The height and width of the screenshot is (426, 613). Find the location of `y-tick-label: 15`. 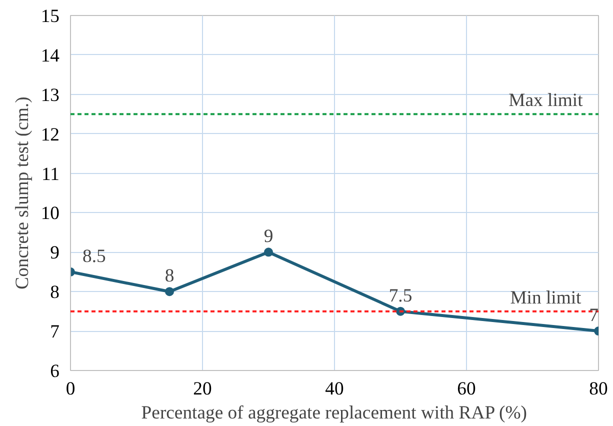

y-tick-label: 15 is located at coordinates (50, 16).